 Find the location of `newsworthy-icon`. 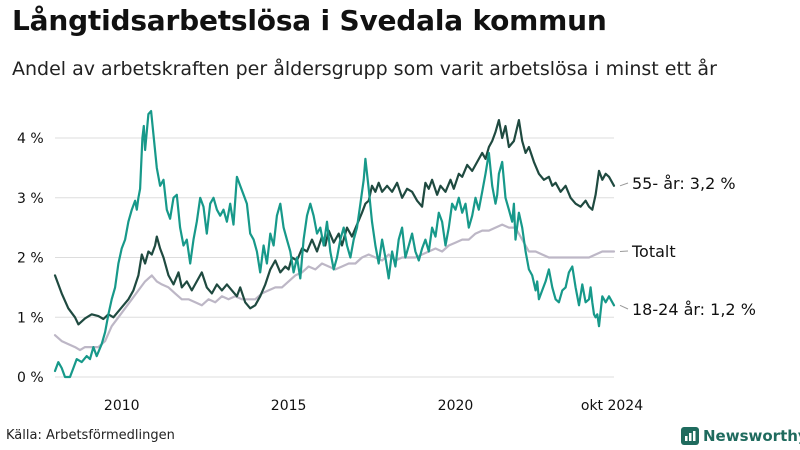

newsworthy-icon is located at coordinates (690, 436).